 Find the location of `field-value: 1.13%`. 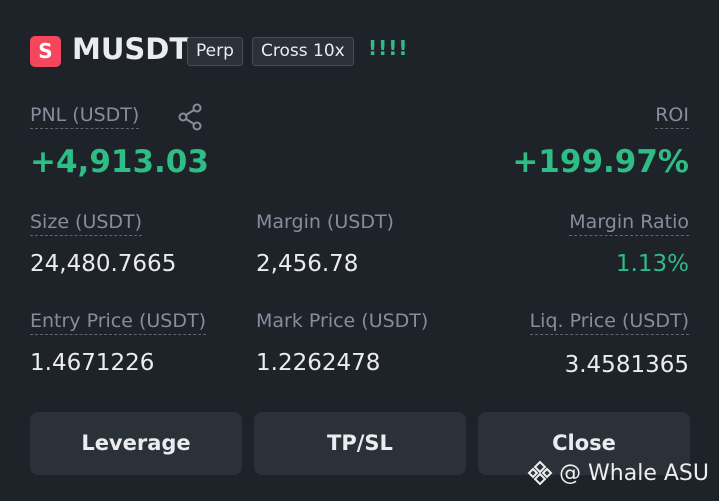

field-value: 1.13% is located at coordinates (652, 264).